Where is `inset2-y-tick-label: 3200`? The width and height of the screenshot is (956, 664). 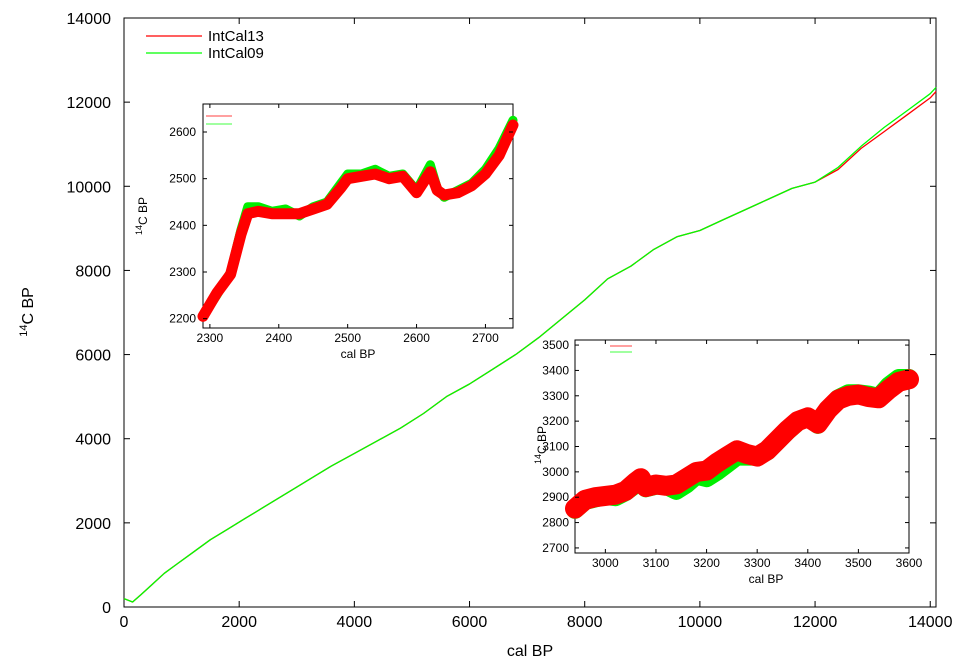
inset2-y-tick-label: 3200 is located at coordinates (555, 421).